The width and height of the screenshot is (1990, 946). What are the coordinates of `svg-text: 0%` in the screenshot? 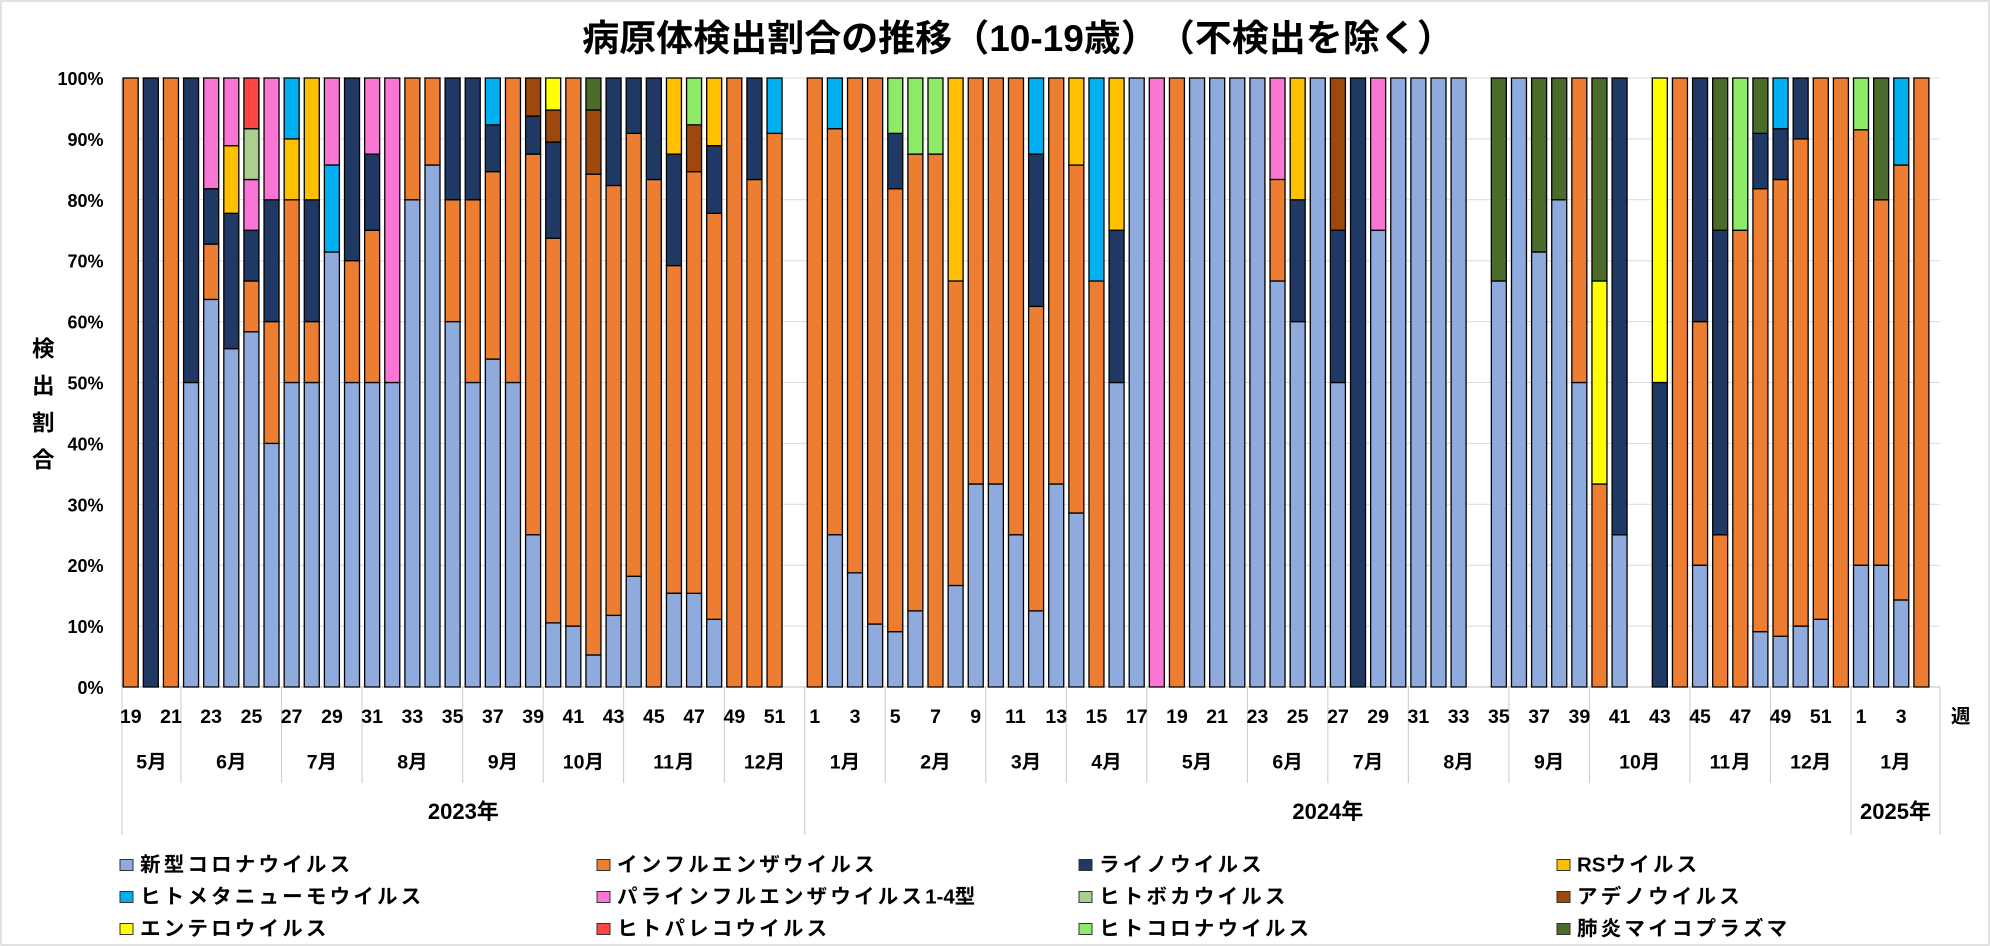 It's located at (91, 688).